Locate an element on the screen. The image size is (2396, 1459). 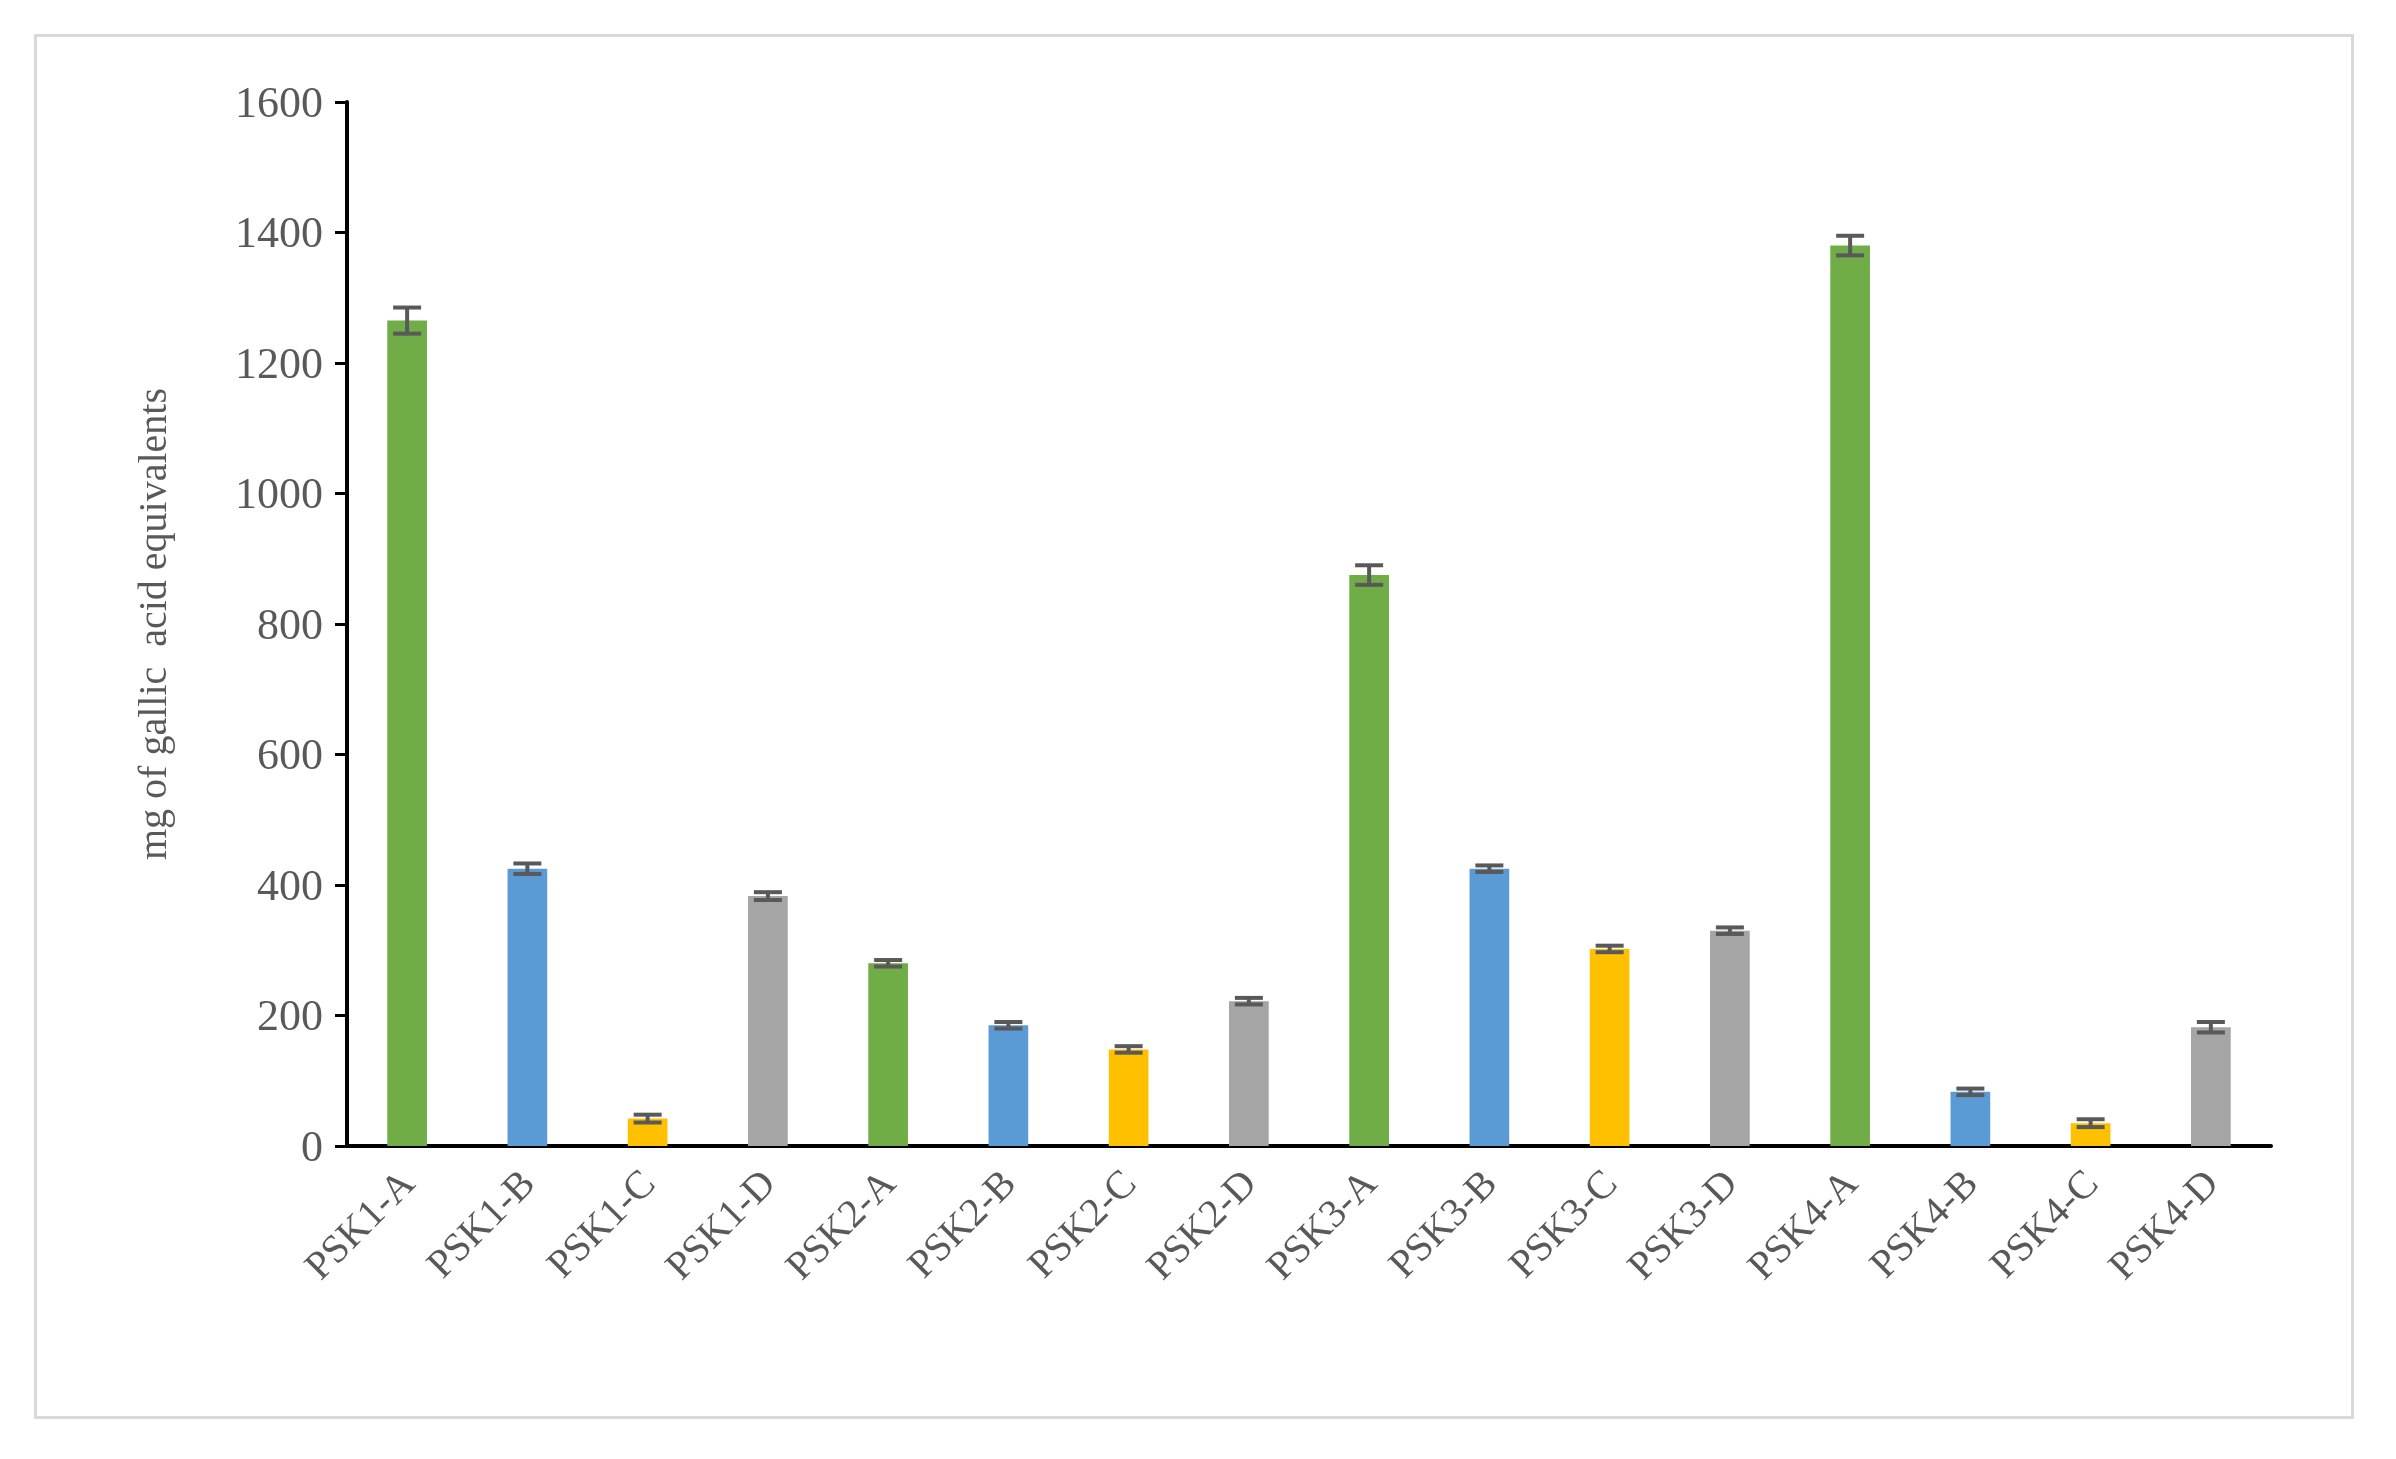
y-tick-label: 1600 is located at coordinates (279, 102).